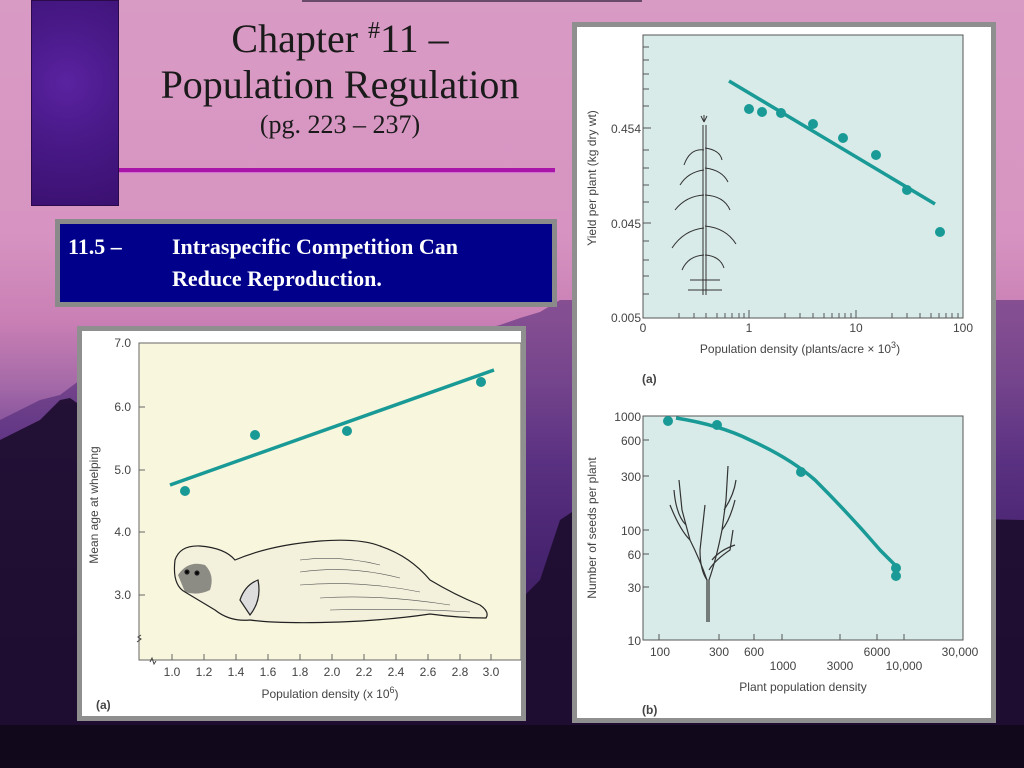 The height and width of the screenshot is (768, 1024). Describe the element at coordinates (300, 672) in the screenshot. I see `svg-text: 1.8` at that location.